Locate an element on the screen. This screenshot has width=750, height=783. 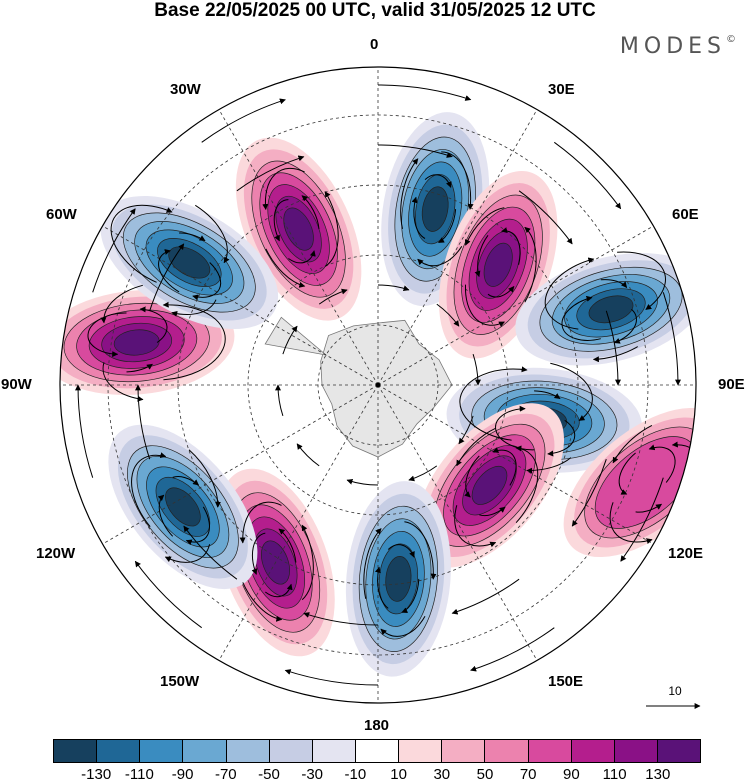
lon-label-150w: 150W is located at coordinates (180, 681).